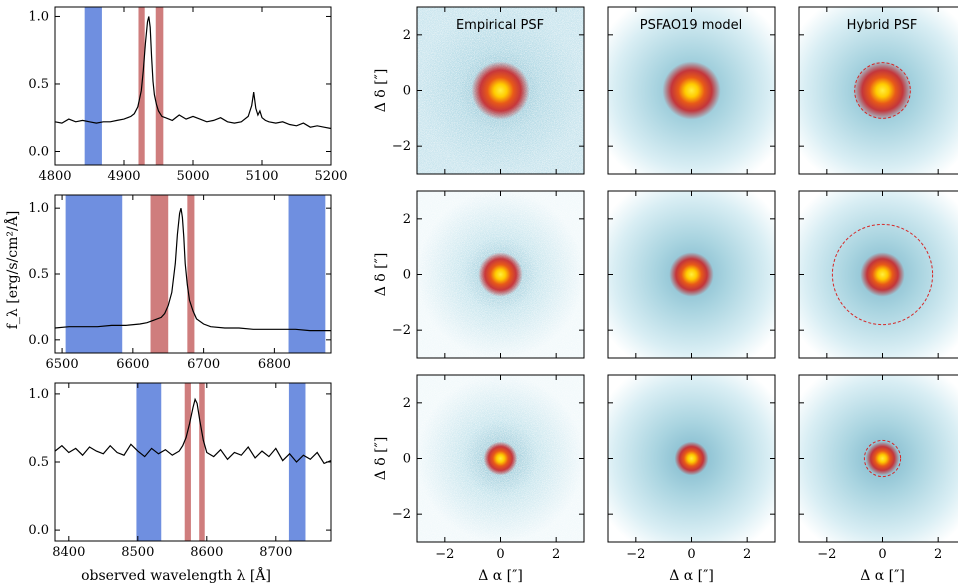 The width and height of the screenshot is (958, 587). What do you see at coordinates (137, 552) in the screenshot?
I see `x-tick-label: 8500` at bounding box center [137, 552].